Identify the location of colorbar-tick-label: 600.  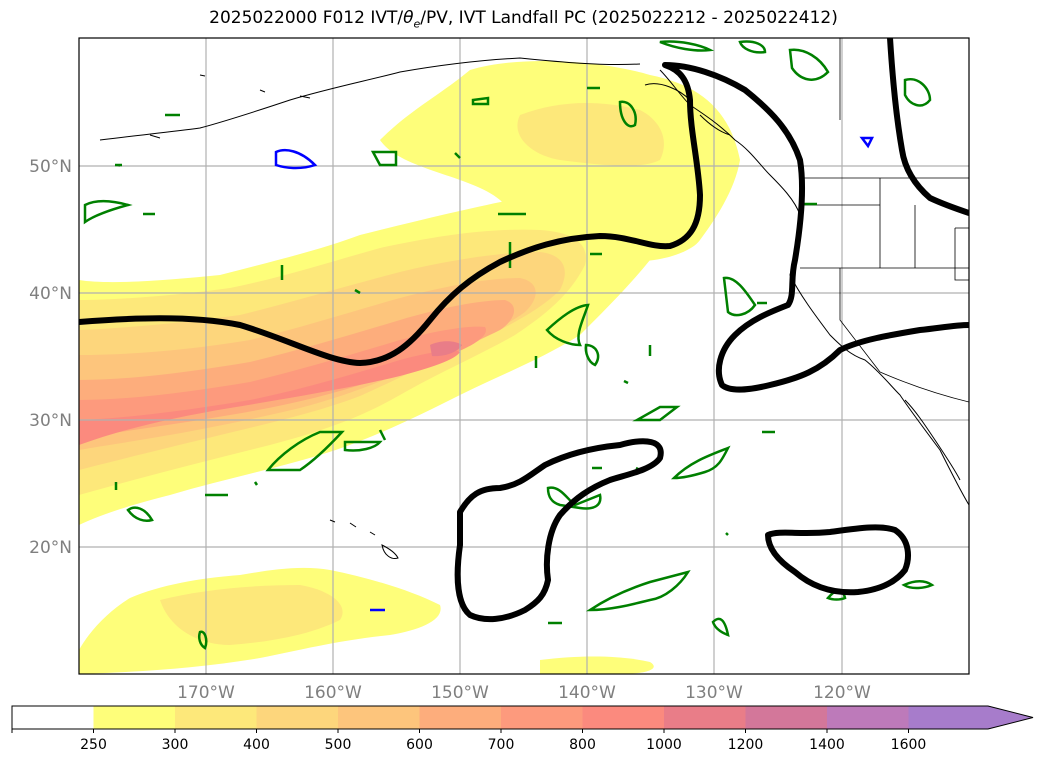
(419, 745).